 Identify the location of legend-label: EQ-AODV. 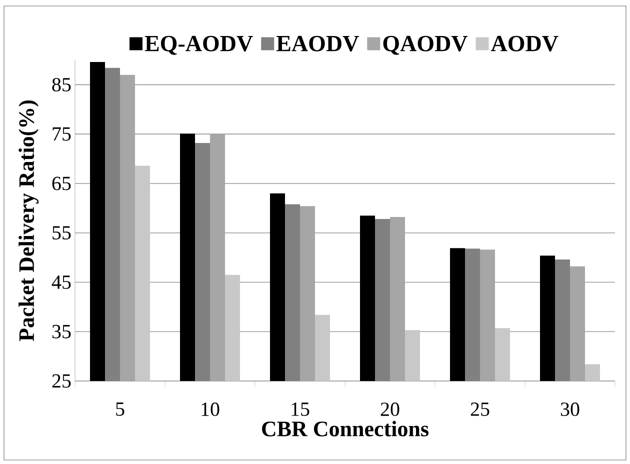
(198, 45).